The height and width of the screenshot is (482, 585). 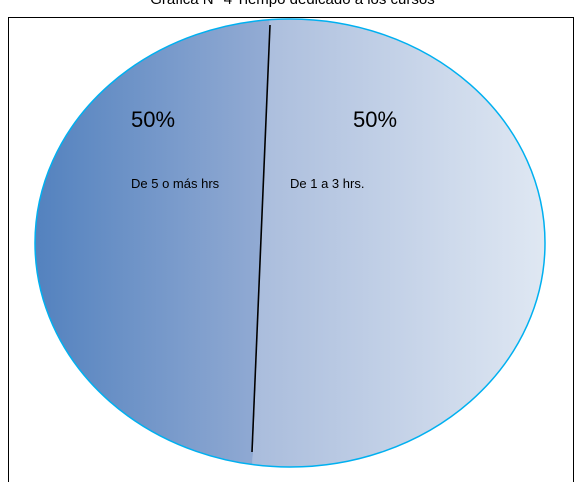 I want to click on slice-divider-line, so click(x=261, y=238).